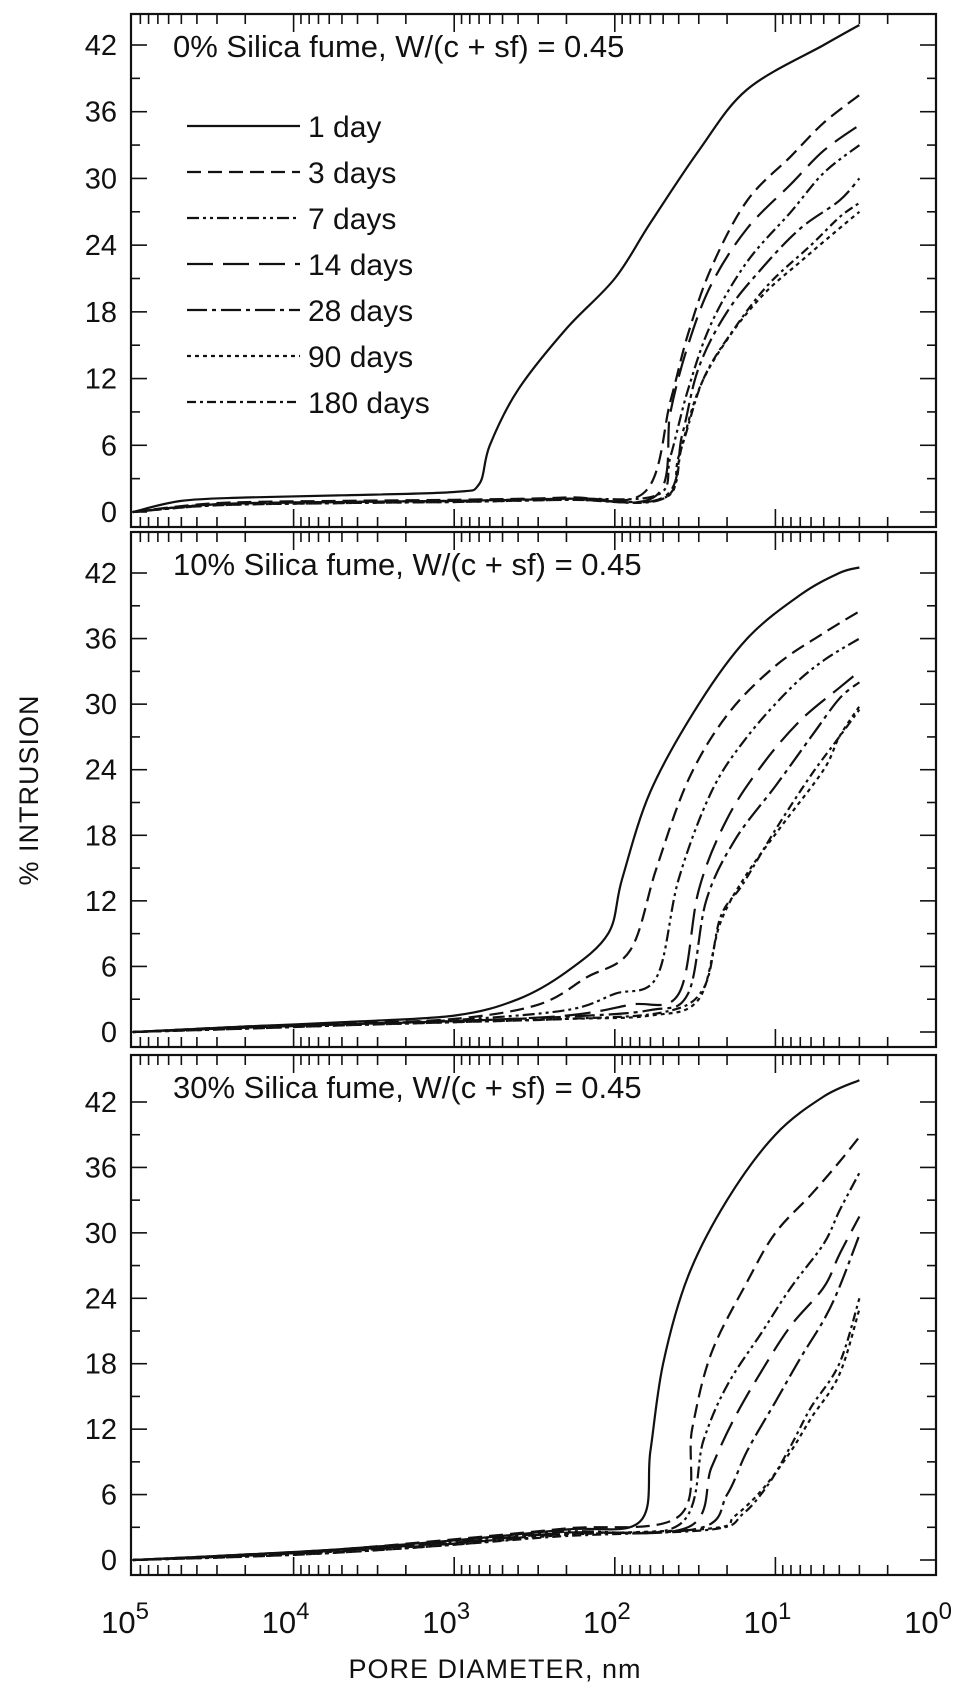  What do you see at coordinates (286, 1619) in the screenshot?
I see `x-tick-label: 10⁴` at bounding box center [286, 1619].